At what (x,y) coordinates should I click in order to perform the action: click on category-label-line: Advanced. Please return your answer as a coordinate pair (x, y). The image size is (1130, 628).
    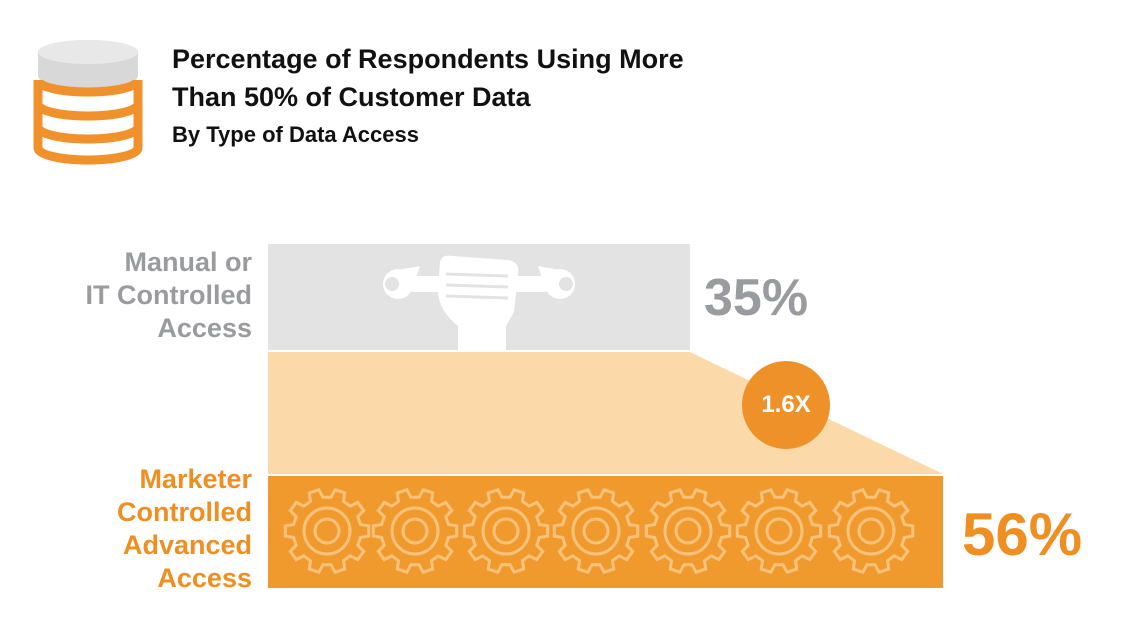
    Looking at the image, I should click on (187, 545).